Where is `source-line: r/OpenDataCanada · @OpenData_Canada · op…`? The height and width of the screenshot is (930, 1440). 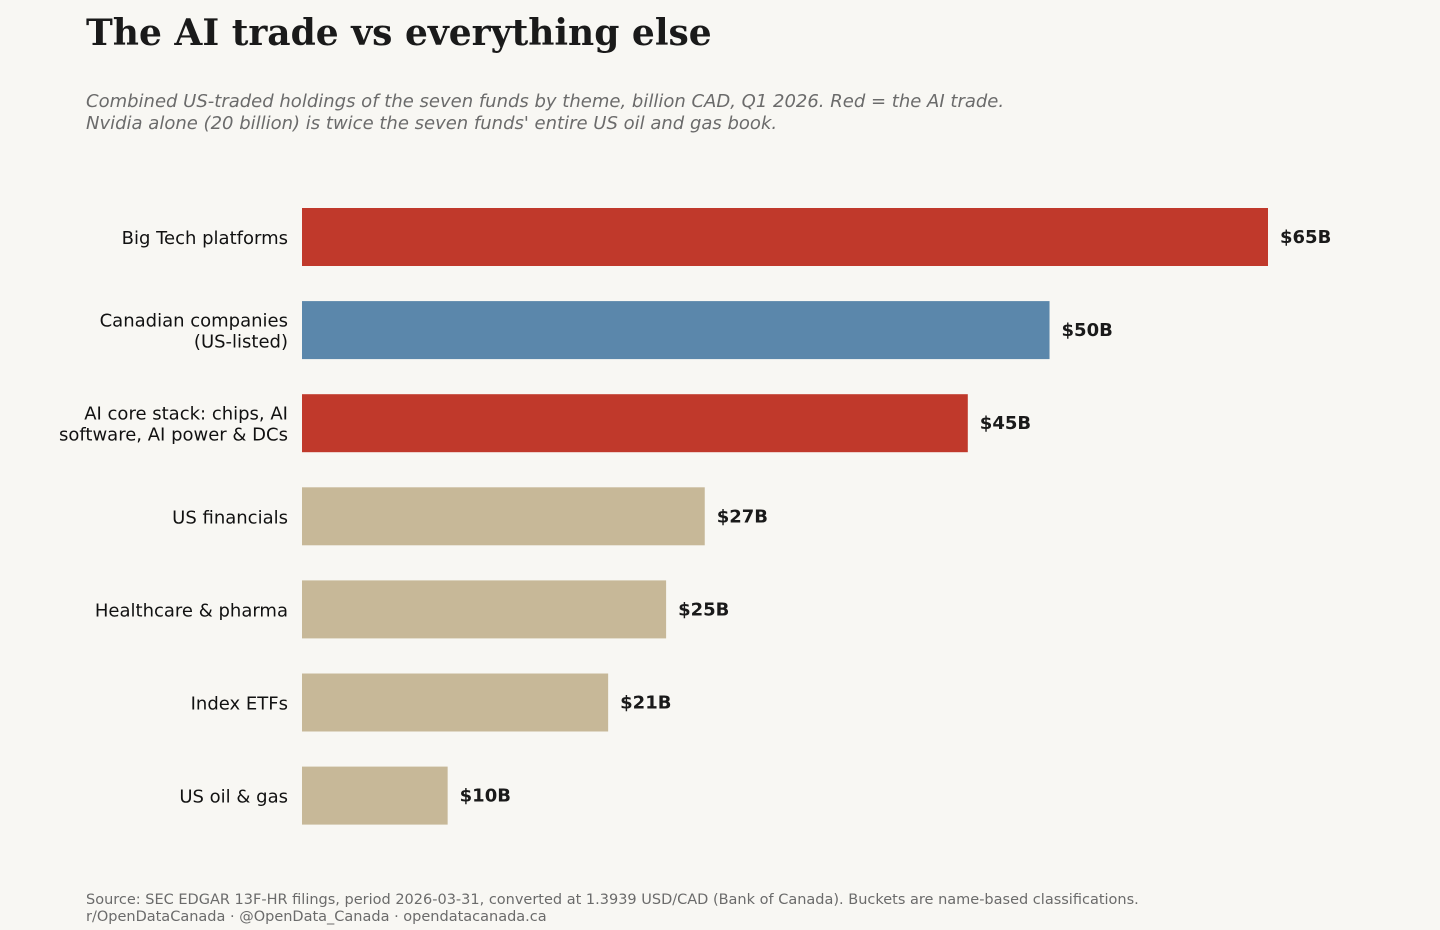
source-line: r/OpenDataCanada · @OpenData_Canada · op… is located at coordinates (316, 917).